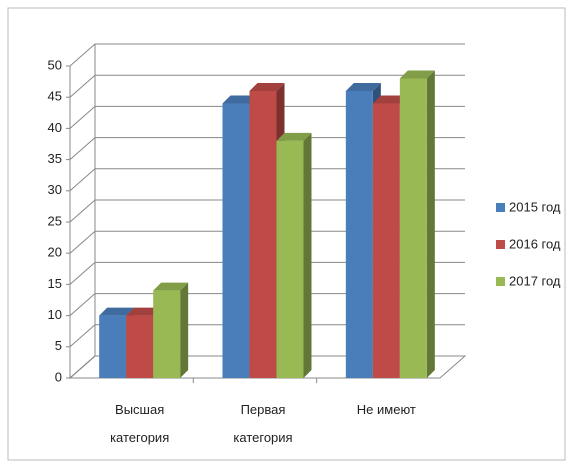  What do you see at coordinates (55, 220) in the screenshot?
I see `y-tick-label: 25` at bounding box center [55, 220].